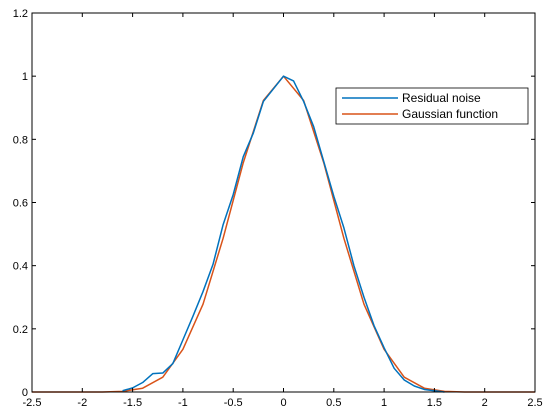 This screenshot has width=550, height=414. I want to click on x-tick-label: 1.5, so click(434, 403).